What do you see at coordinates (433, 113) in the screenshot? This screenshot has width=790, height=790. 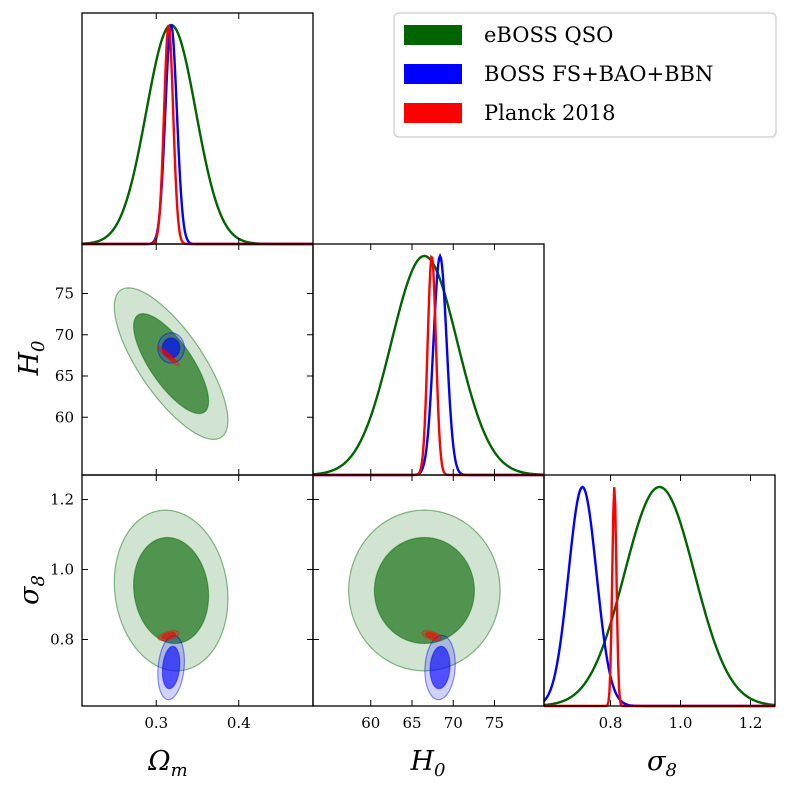 I see `legend-swatch-planck` at bounding box center [433, 113].